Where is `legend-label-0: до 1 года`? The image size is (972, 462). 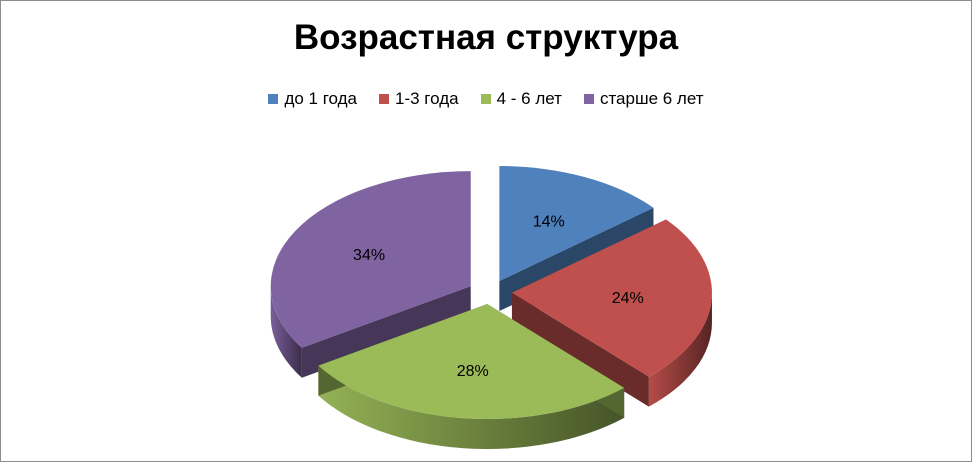 legend-label-0: до 1 года is located at coordinates (321, 98).